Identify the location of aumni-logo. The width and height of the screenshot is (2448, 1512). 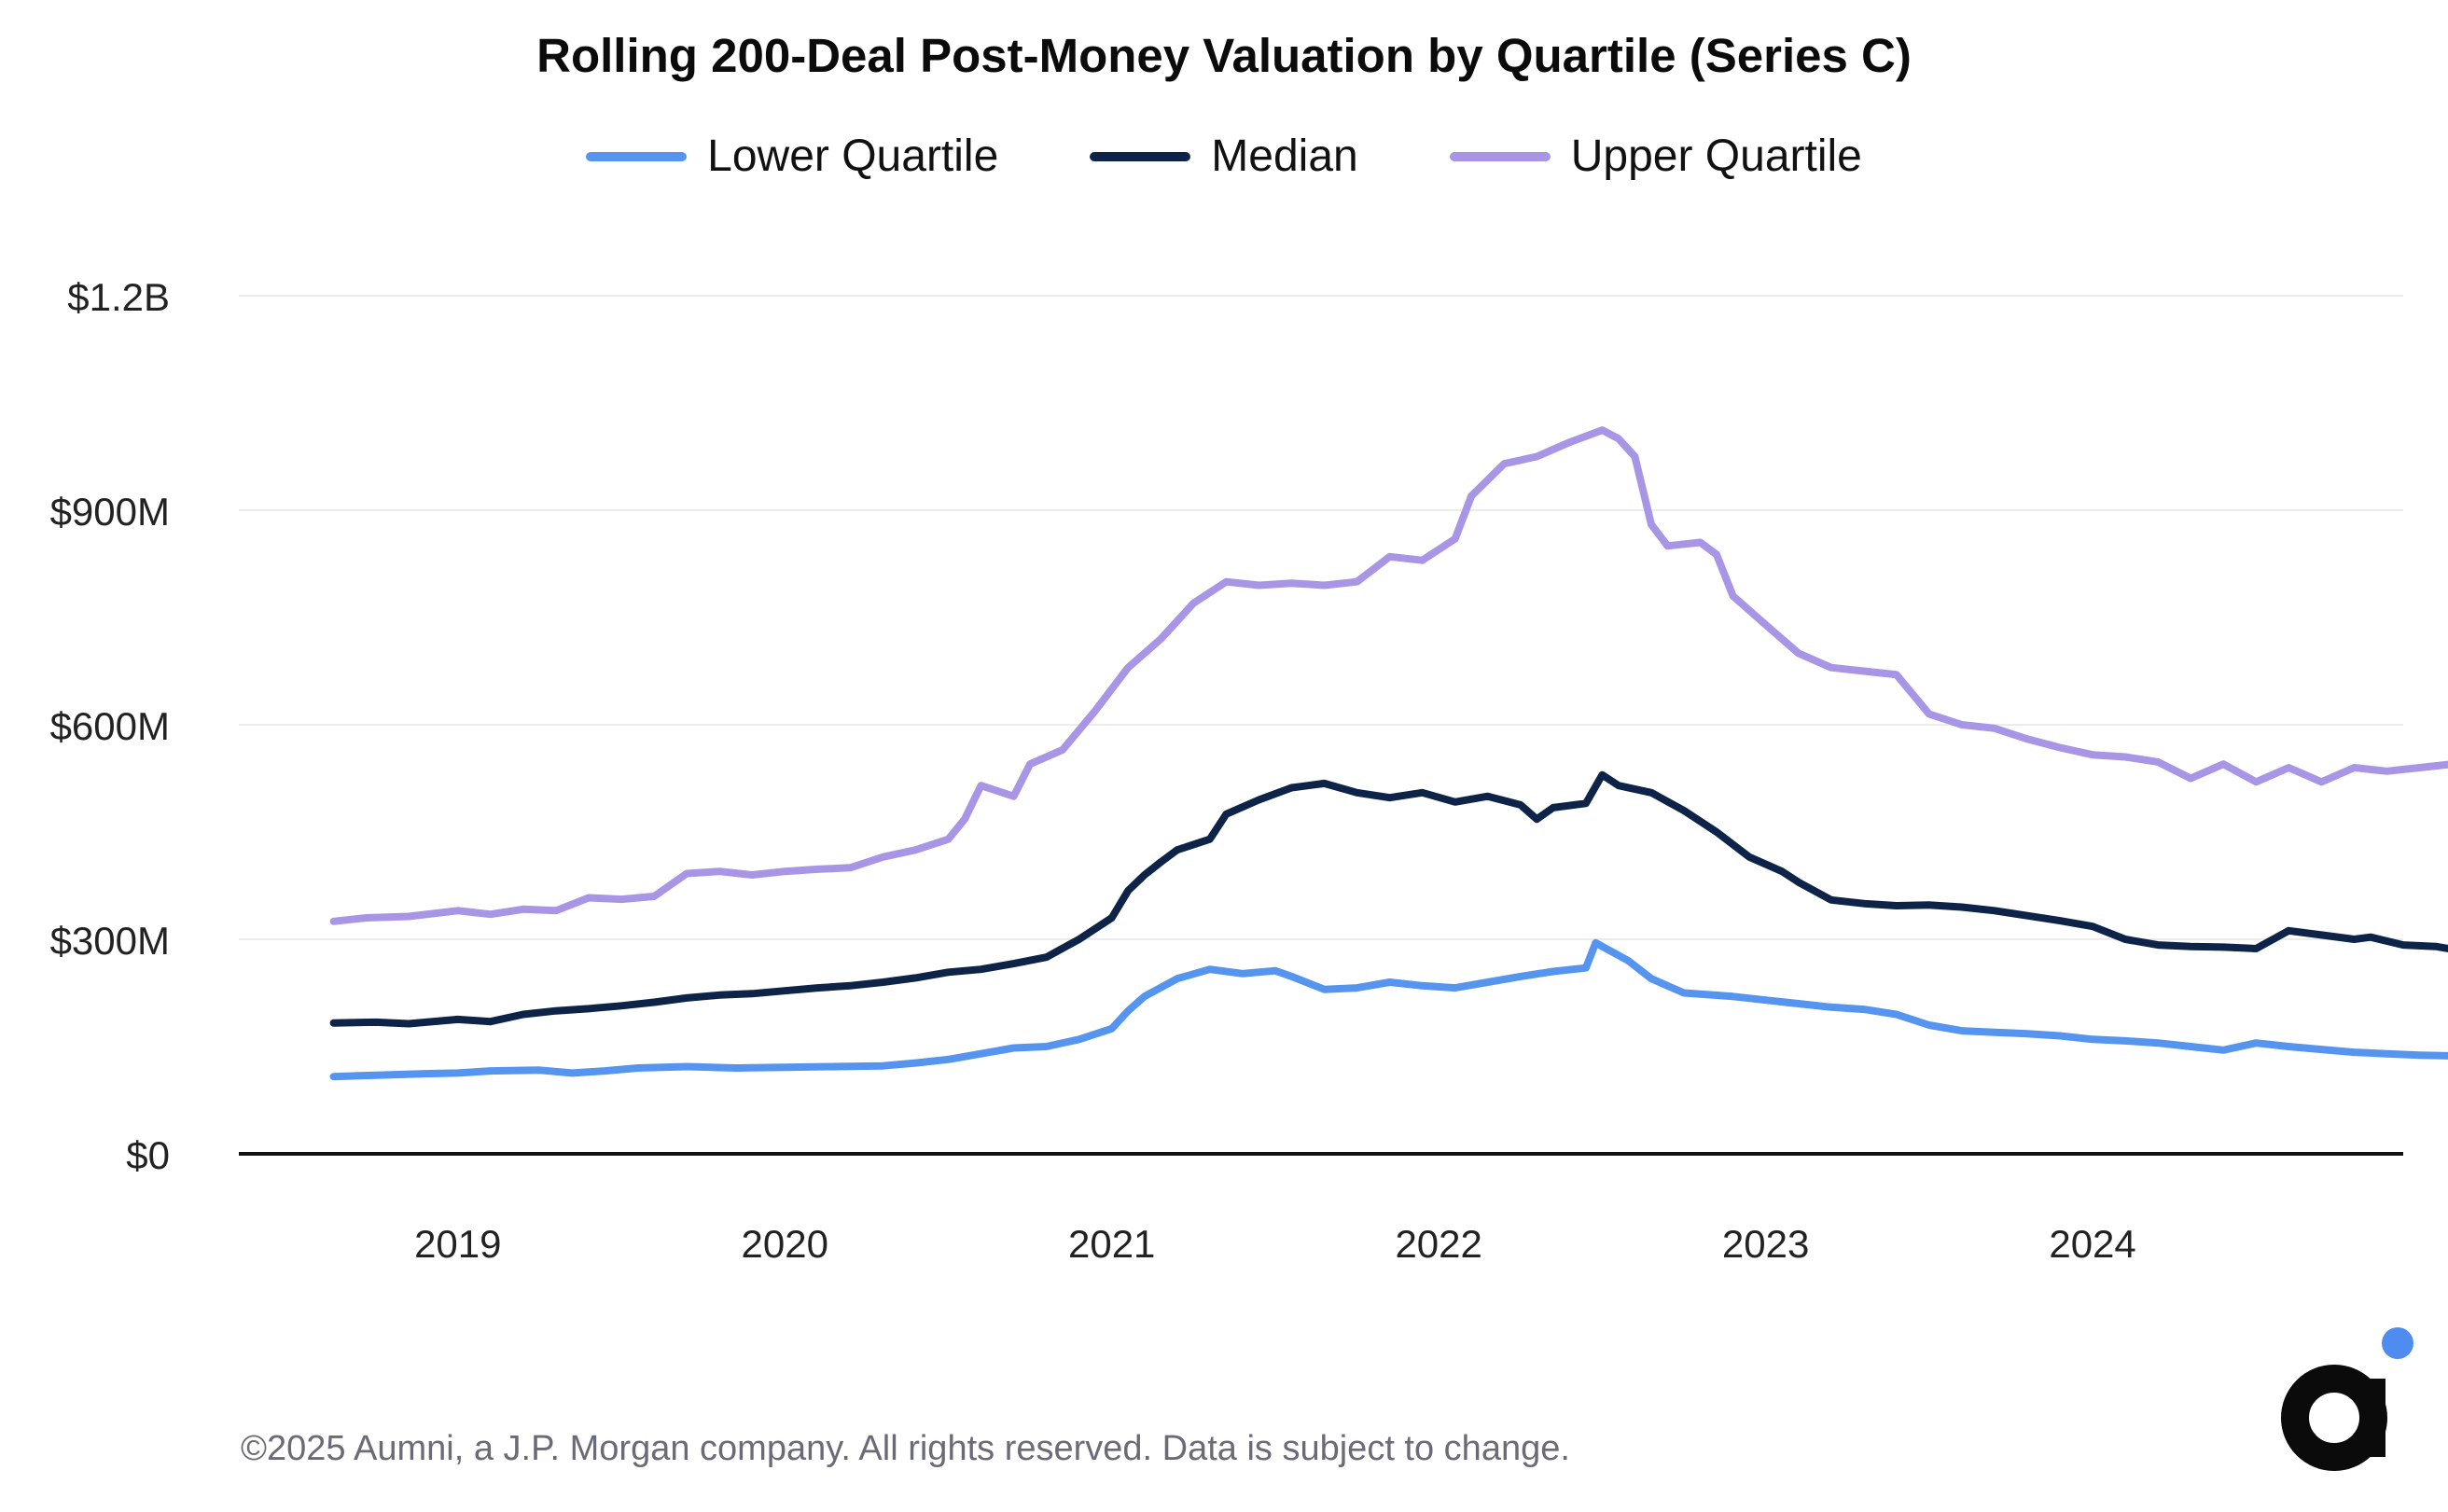
(2347, 1399).